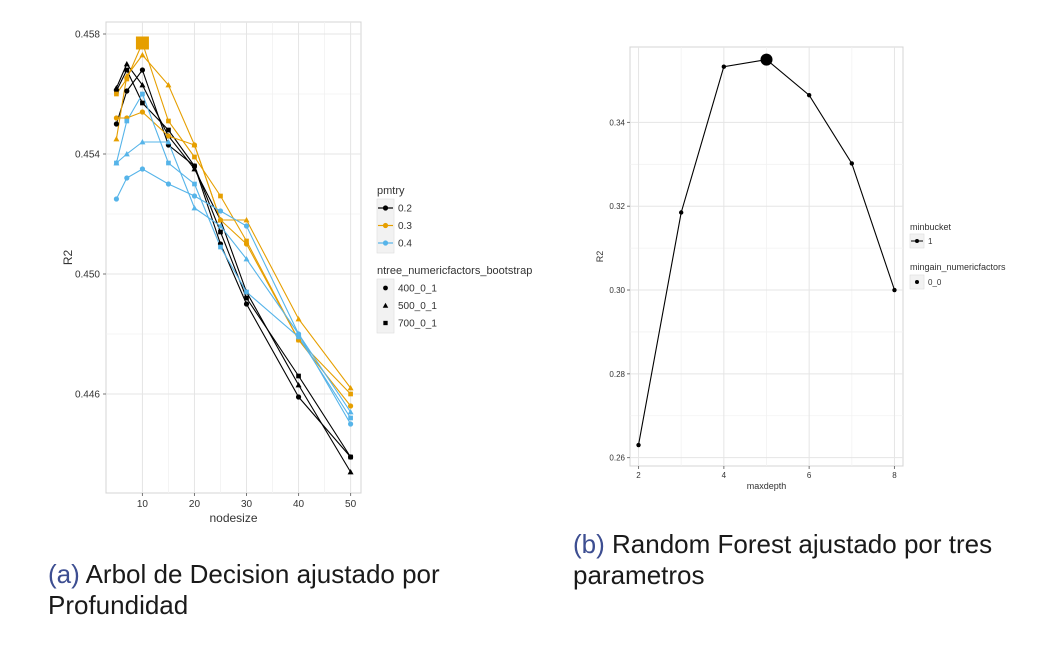 This screenshot has height=659, width=1059. What do you see at coordinates (617, 206) in the screenshot?
I see `chart-b-y-tick-label: 0.32` at bounding box center [617, 206].